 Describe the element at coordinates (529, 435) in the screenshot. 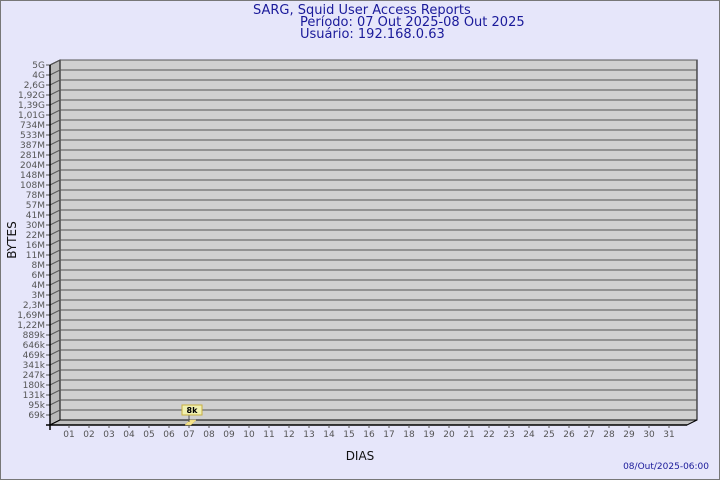

I see `x-tick-label: 24` at that location.